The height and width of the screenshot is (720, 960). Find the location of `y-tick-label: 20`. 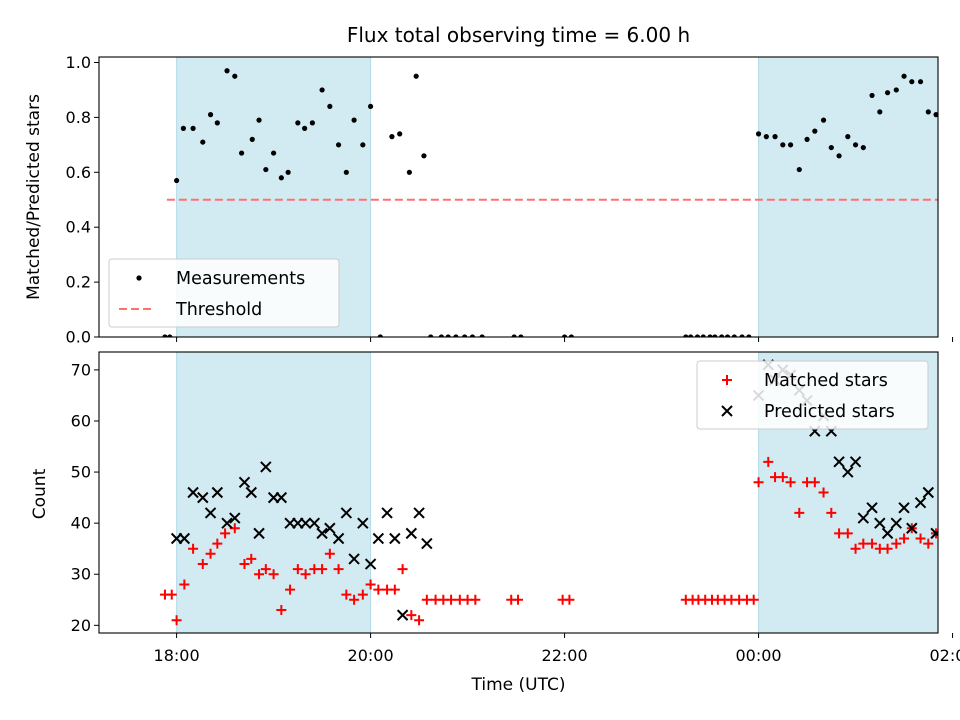

y-tick-label: 20 is located at coordinates (81, 625).